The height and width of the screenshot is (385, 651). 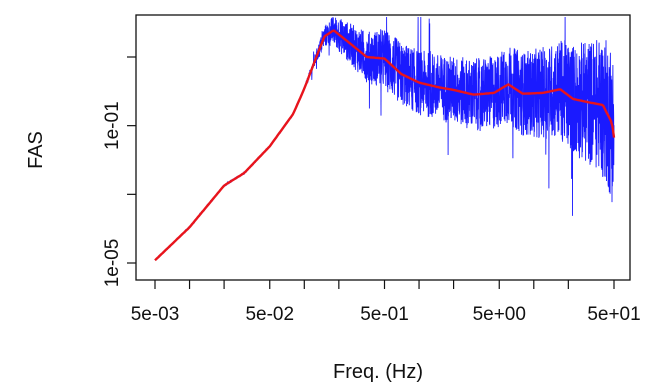 What do you see at coordinates (384, 314) in the screenshot?
I see `x-tick-label: 5e-01` at bounding box center [384, 314].